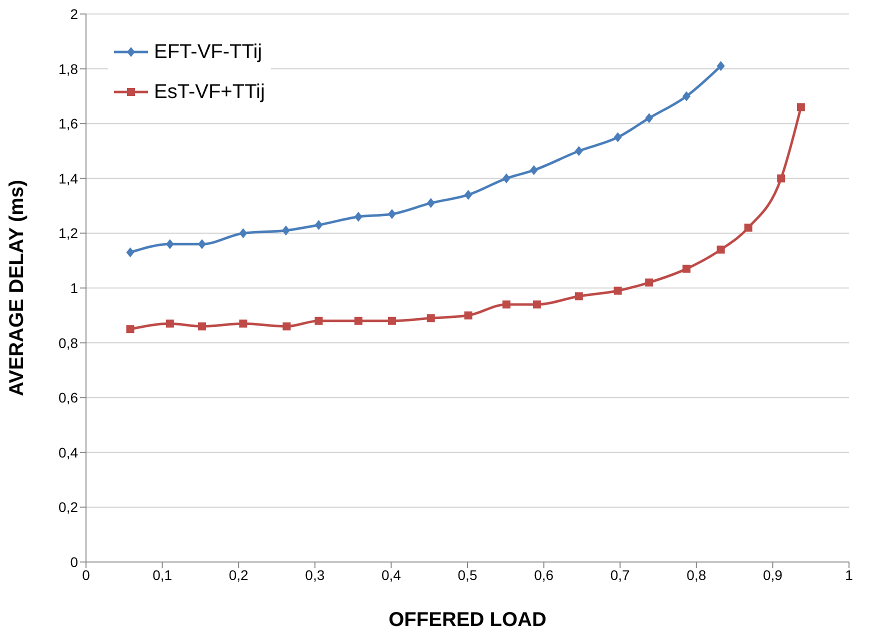  I want to click on y-tick-label: 1,8, so click(68, 68).